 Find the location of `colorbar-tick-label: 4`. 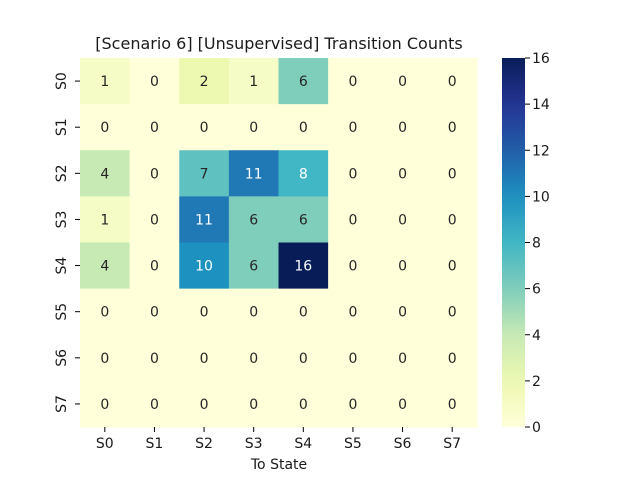

colorbar-tick-label: 4 is located at coordinates (536, 336).